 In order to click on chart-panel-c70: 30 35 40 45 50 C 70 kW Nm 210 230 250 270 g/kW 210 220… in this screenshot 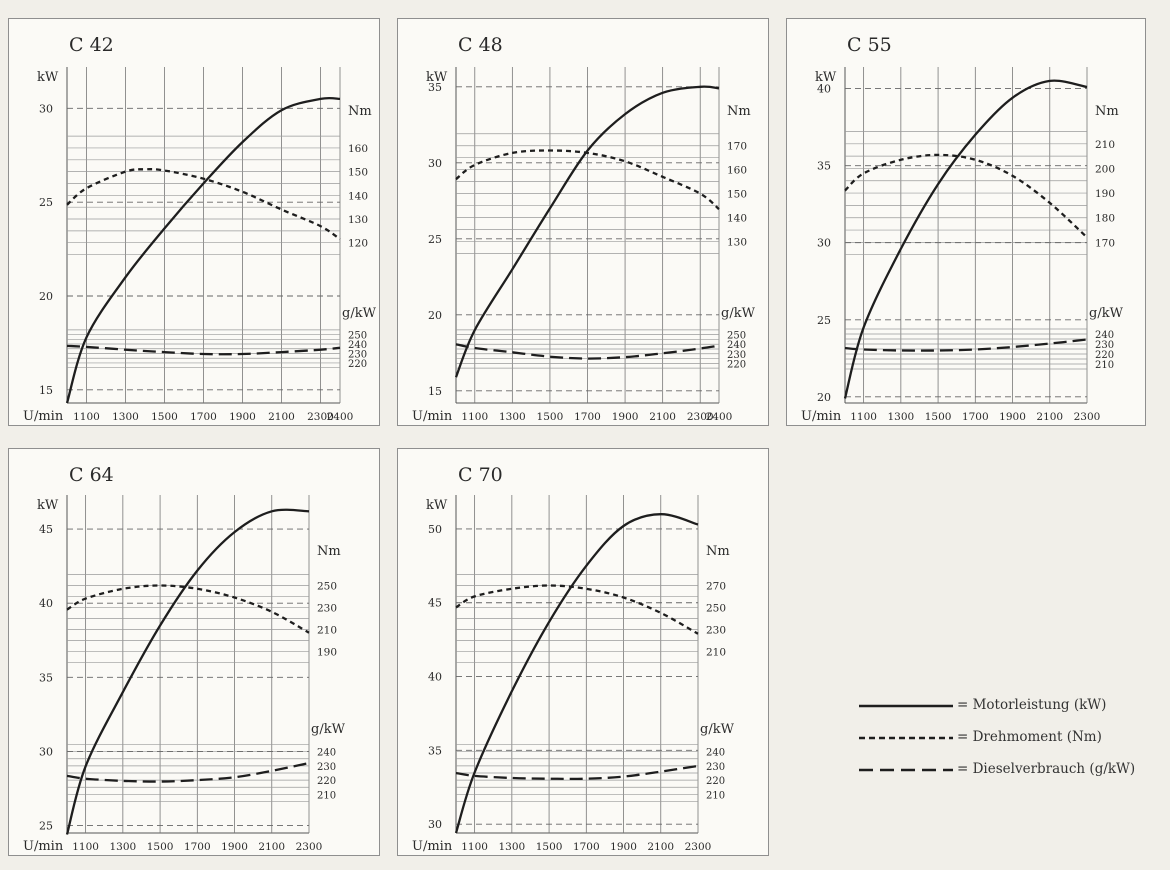, I will do `click(583, 652)`.